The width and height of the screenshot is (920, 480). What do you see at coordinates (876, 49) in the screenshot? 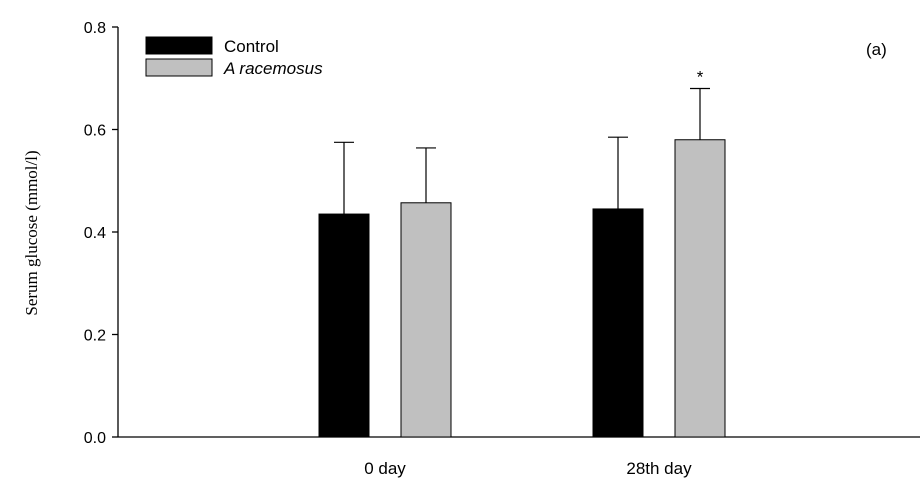
I see `panel-label: (a)` at bounding box center [876, 49].